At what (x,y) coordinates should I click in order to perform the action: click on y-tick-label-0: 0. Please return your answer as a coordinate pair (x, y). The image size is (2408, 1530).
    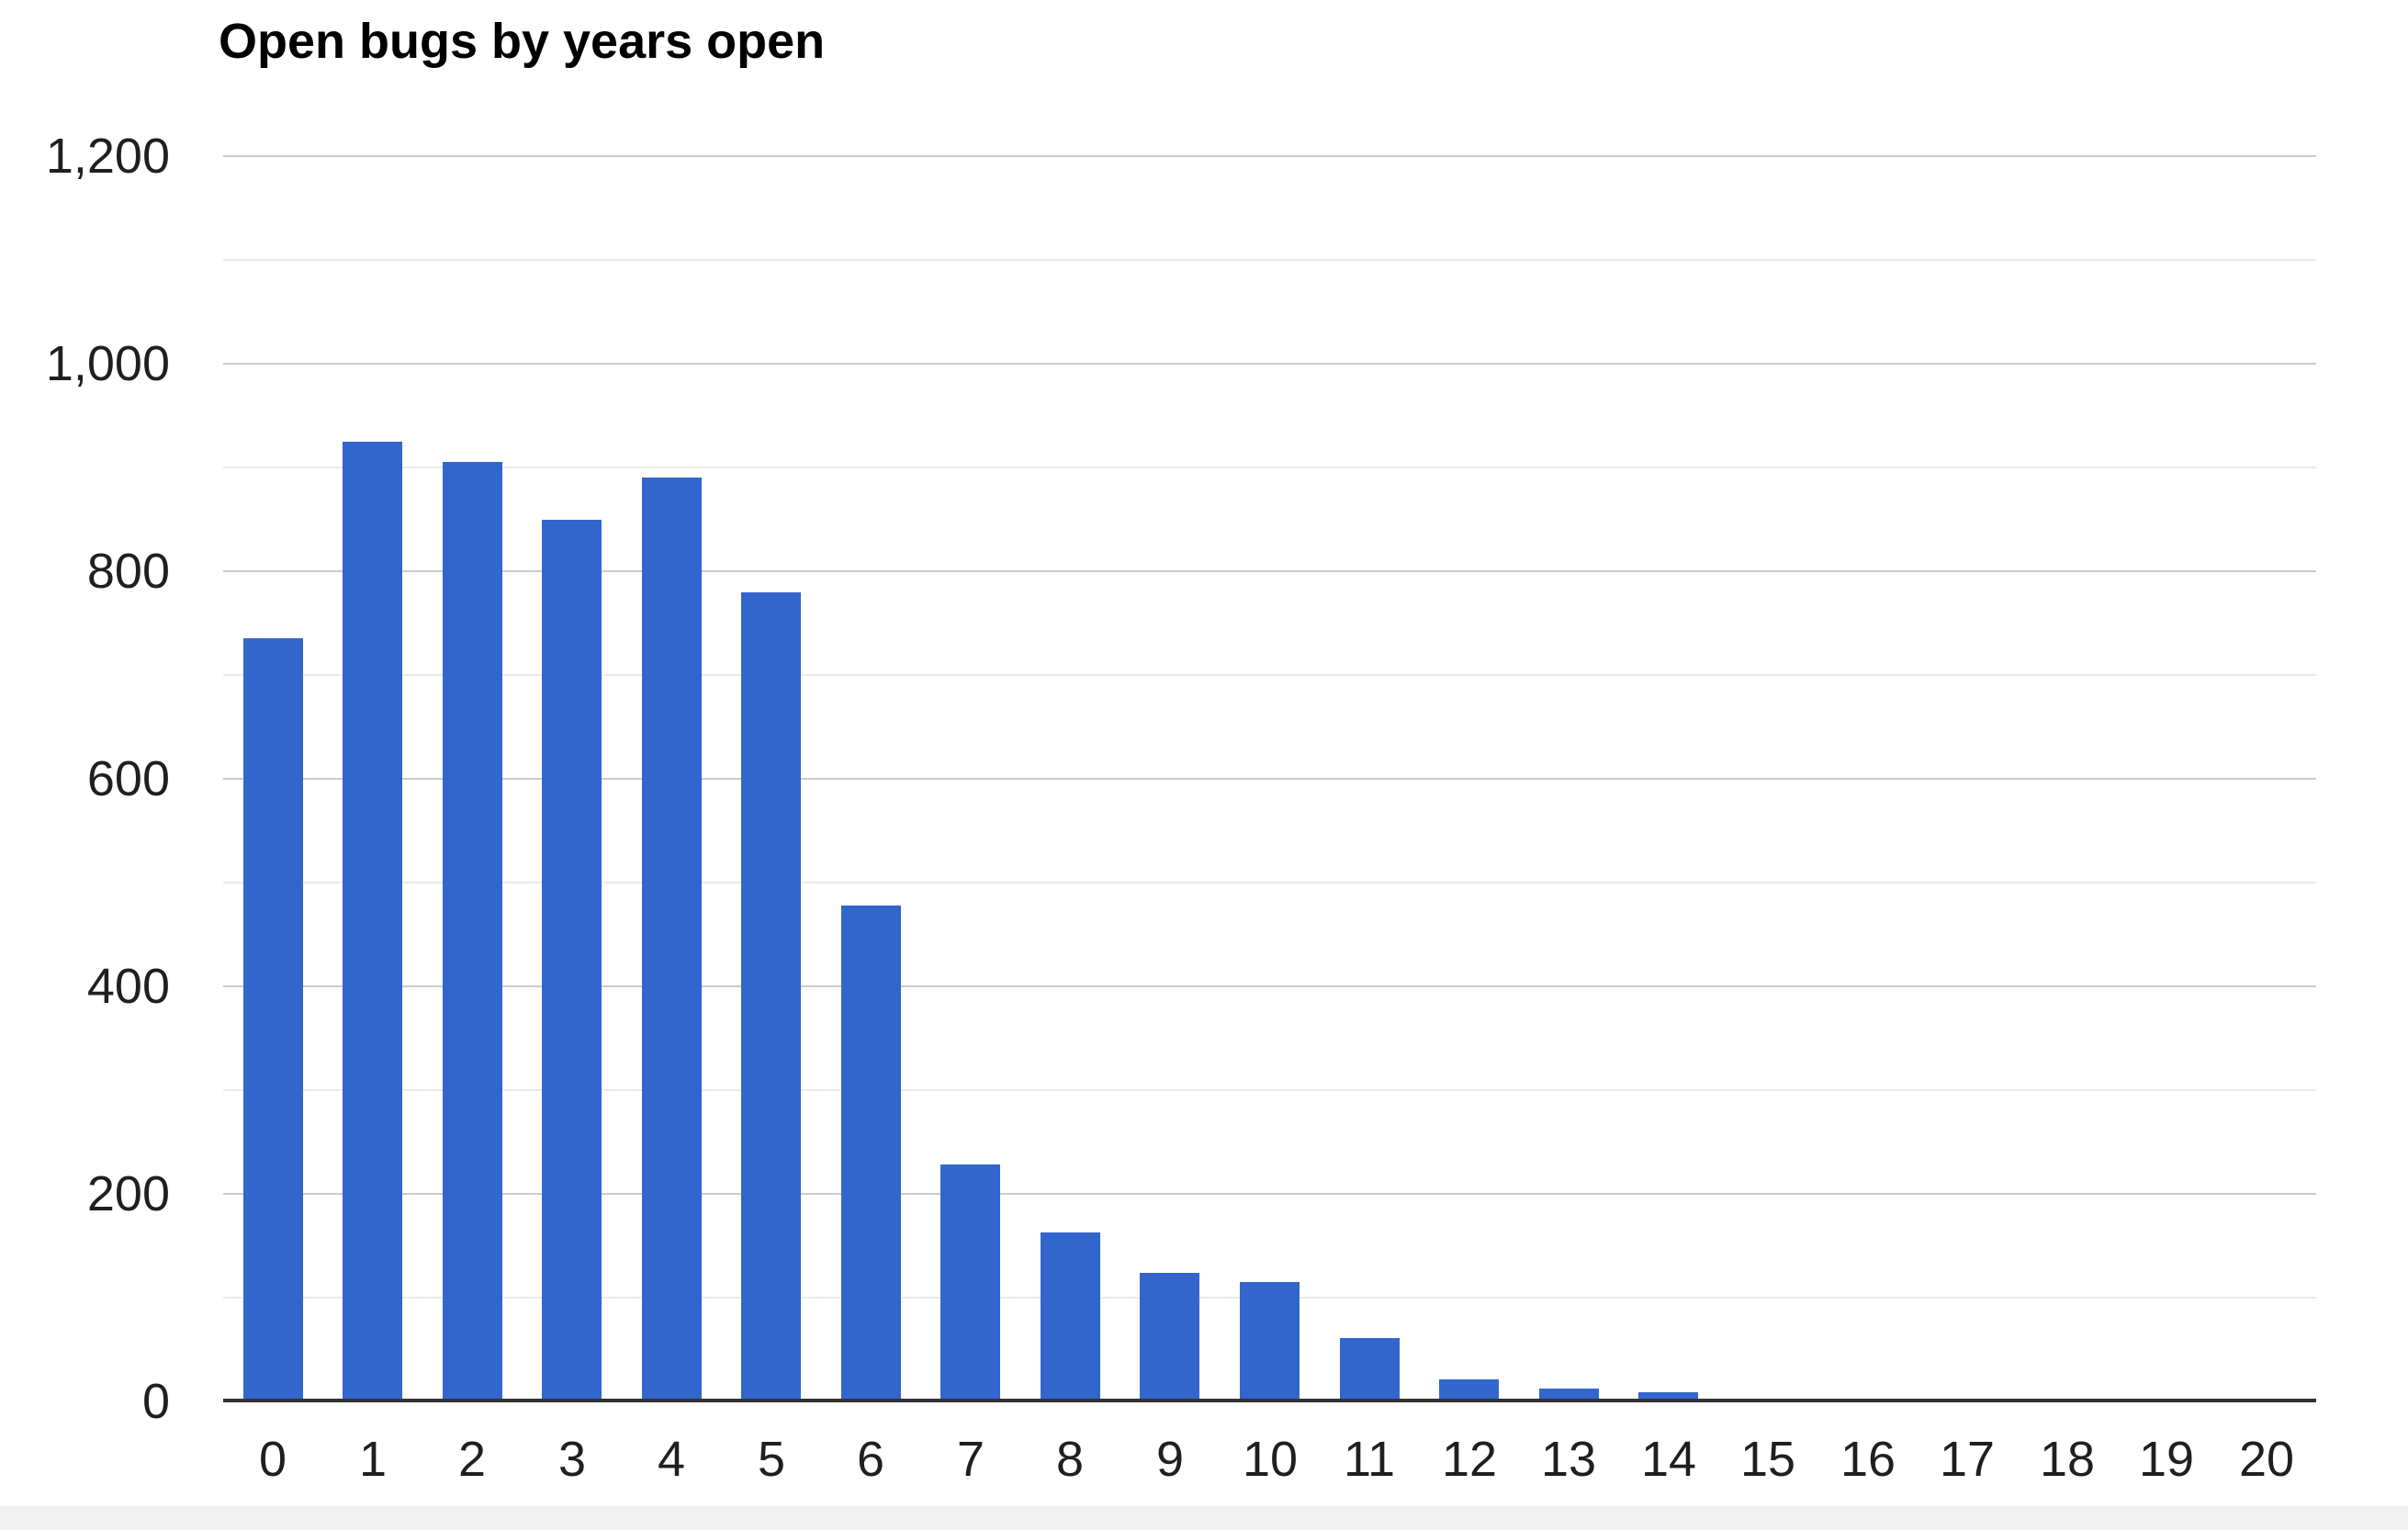
    Looking at the image, I should click on (156, 1401).